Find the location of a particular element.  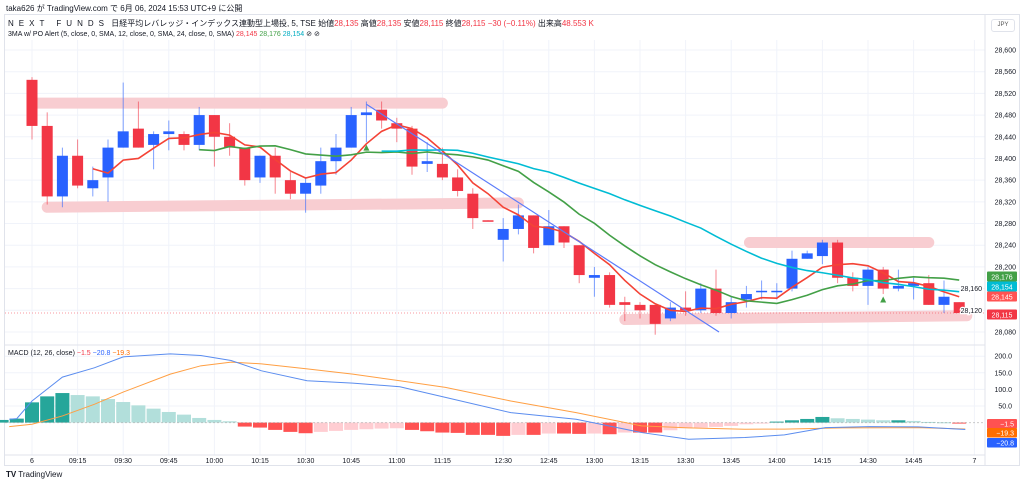

macd-badge-label: −1.5 is located at coordinates (1007, 425).